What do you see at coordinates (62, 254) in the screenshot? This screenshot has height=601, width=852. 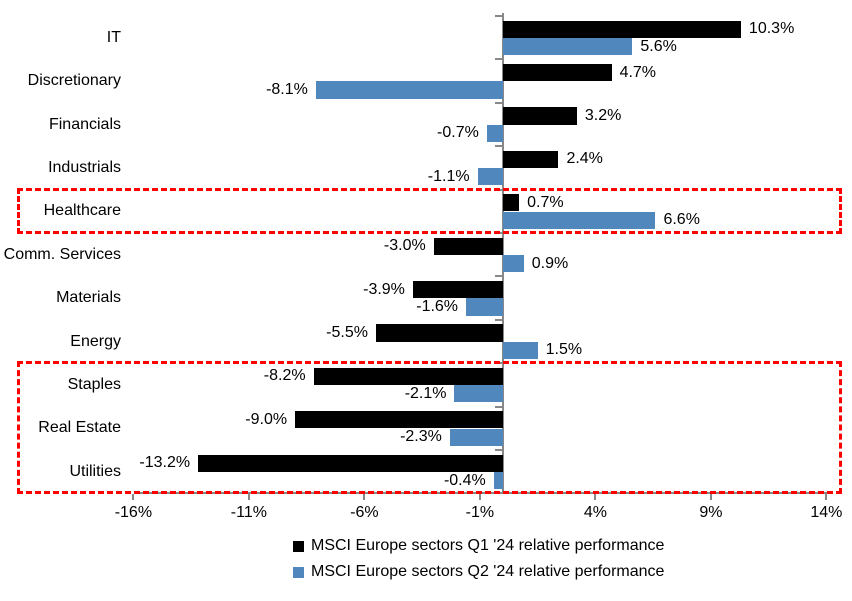 I see `category-label: Comm. Services` at bounding box center [62, 254].